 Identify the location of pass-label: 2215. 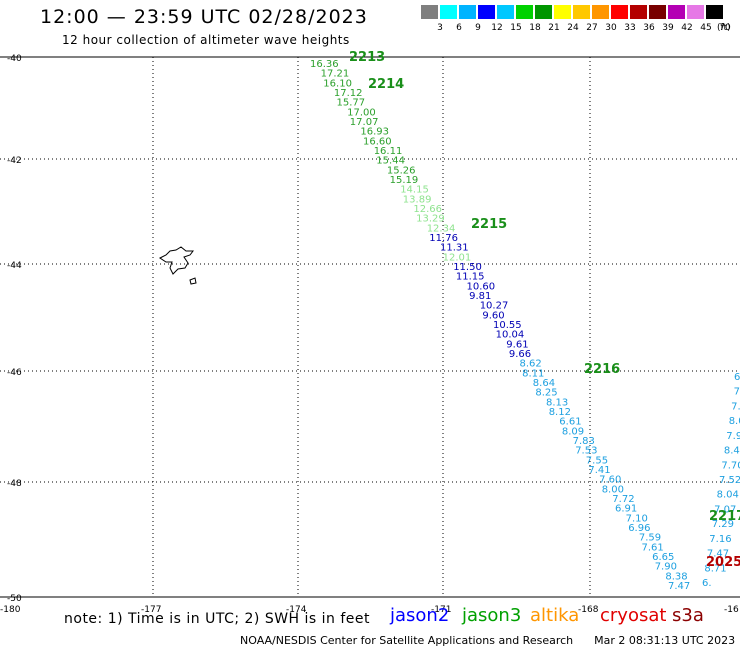
(489, 224).